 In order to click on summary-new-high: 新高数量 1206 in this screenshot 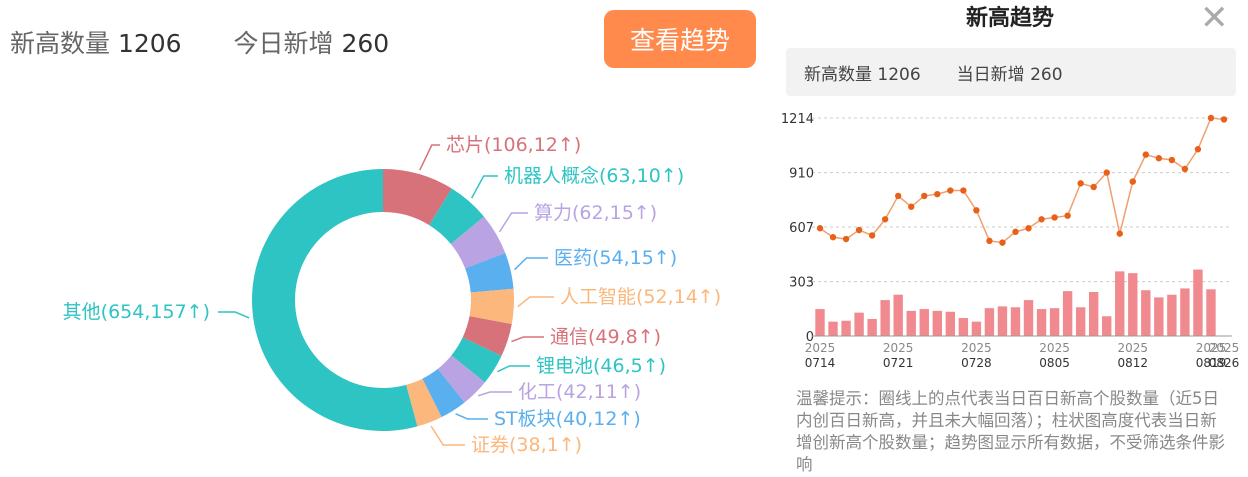, I will do `click(862, 74)`.